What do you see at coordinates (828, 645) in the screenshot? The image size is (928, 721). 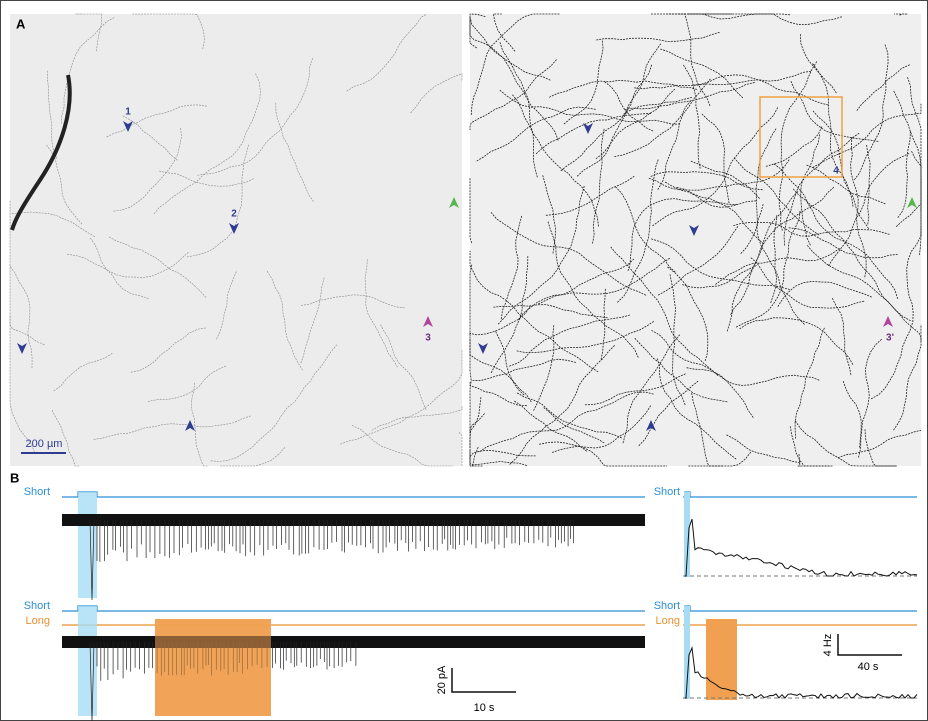 I see `scale-label: 4 Hz` at bounding box center [828, 645].